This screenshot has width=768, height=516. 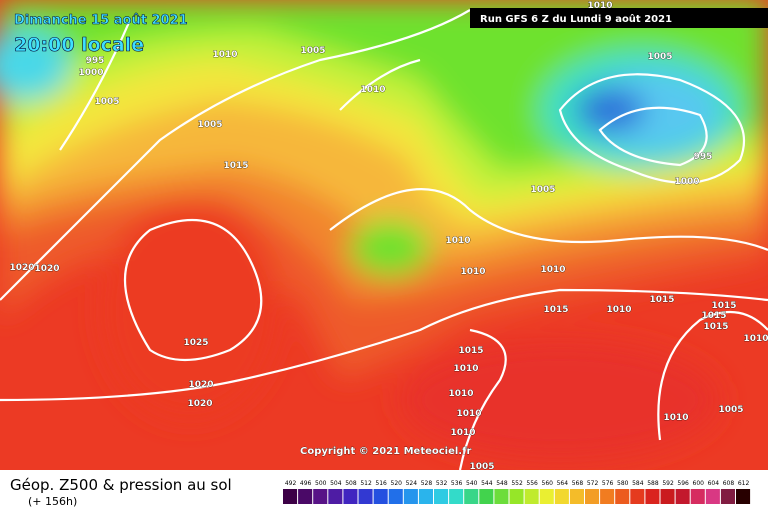 I want to click on scale-label: 612, so click(x=744, y=483).